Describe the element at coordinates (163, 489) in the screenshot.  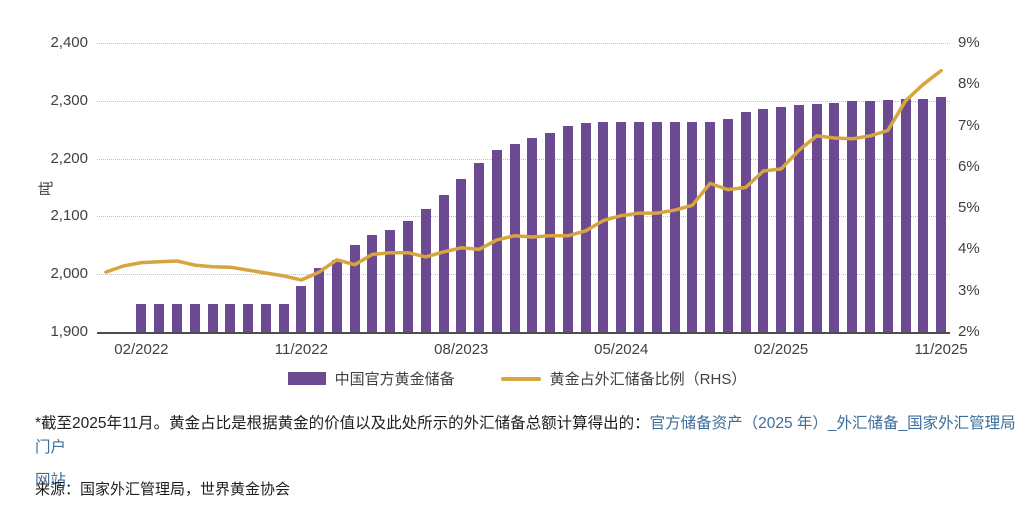
I see `source-attribution: 来源：国家外汇管理局，世界黄金协会` at that location.